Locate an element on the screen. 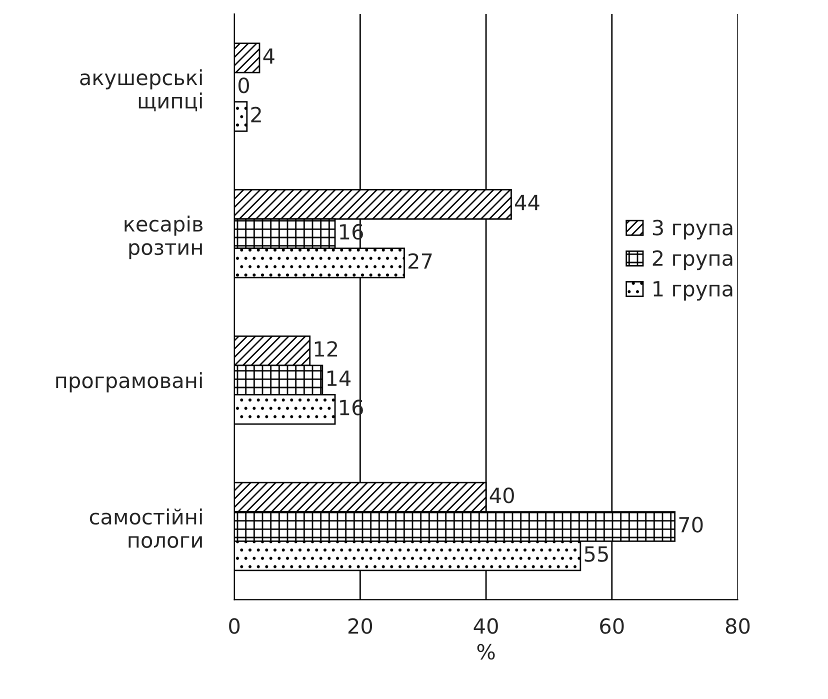  data-label: 55 is located at coordinates (596, 554).